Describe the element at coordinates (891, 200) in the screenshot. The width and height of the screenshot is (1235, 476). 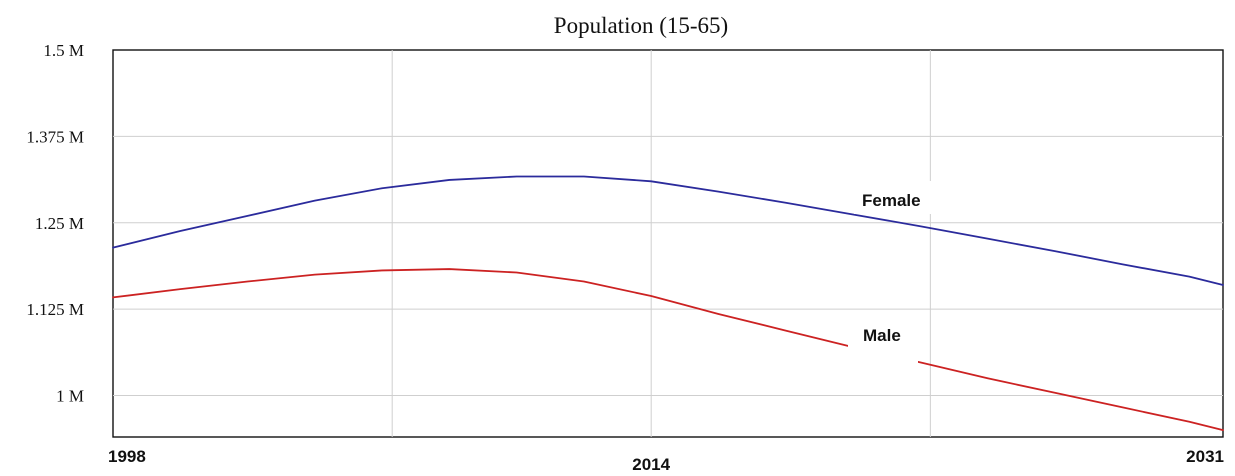
I see `female-series-label: Female` at that location.